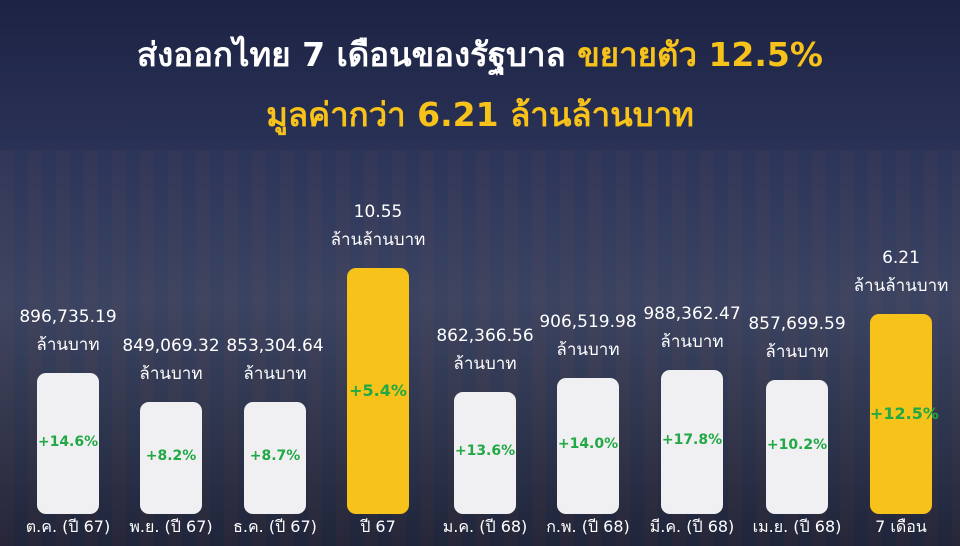 This screenshot has width=960, height=546. What do you see at coordinates (692, 314) in the screenshot?
I see `value-label: 988,362.47` at bounding box center [692, 314].